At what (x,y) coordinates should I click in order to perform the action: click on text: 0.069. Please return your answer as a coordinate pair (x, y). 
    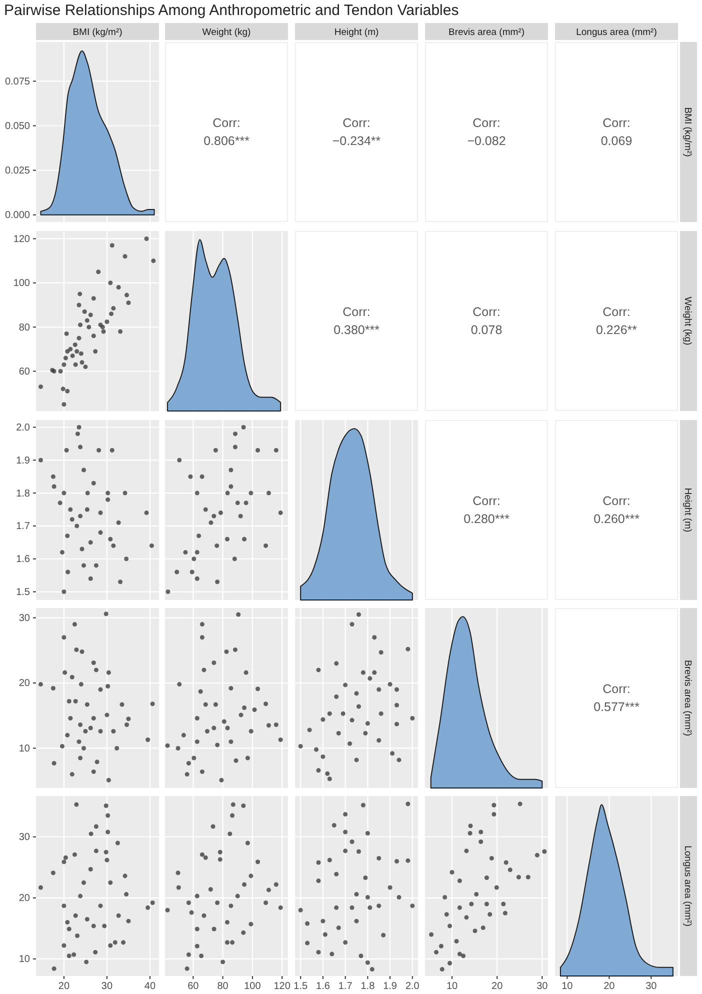
    Looking at the image, I should click on (616, 141).